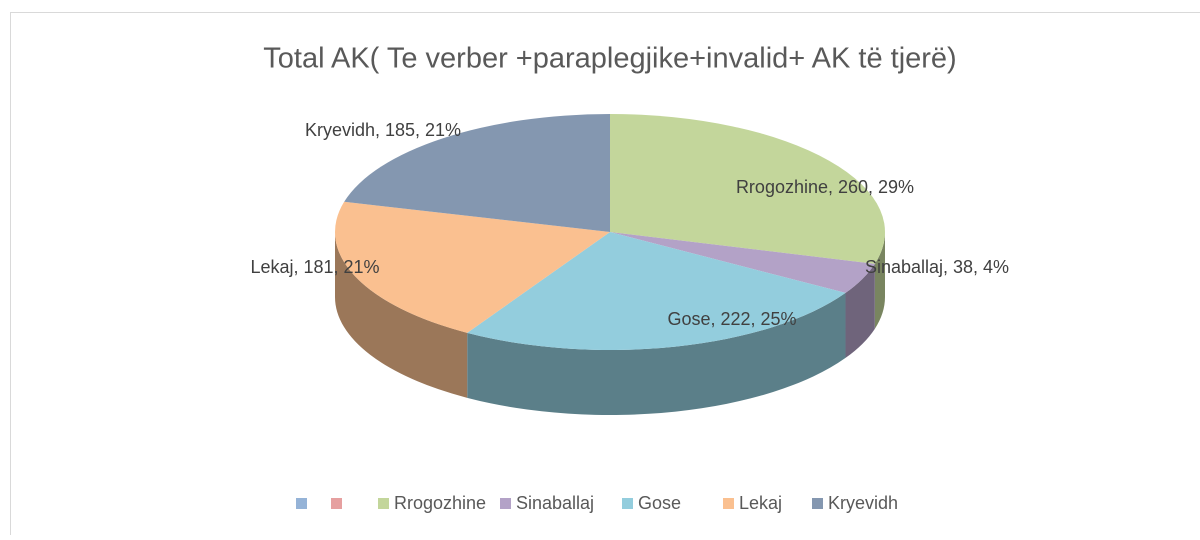 This screenshot has height=540, width=1200. I want to click on data-label: Rrogozhine, 260, 29%, so click(825, 187).